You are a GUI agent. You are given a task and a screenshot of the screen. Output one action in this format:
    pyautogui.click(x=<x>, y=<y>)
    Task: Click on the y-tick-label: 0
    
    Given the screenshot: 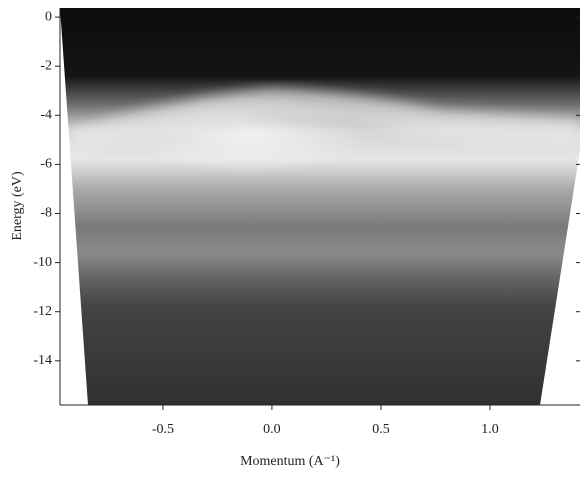 What is the action you would take?
    pyautogui.click(x=48, y=16)
    